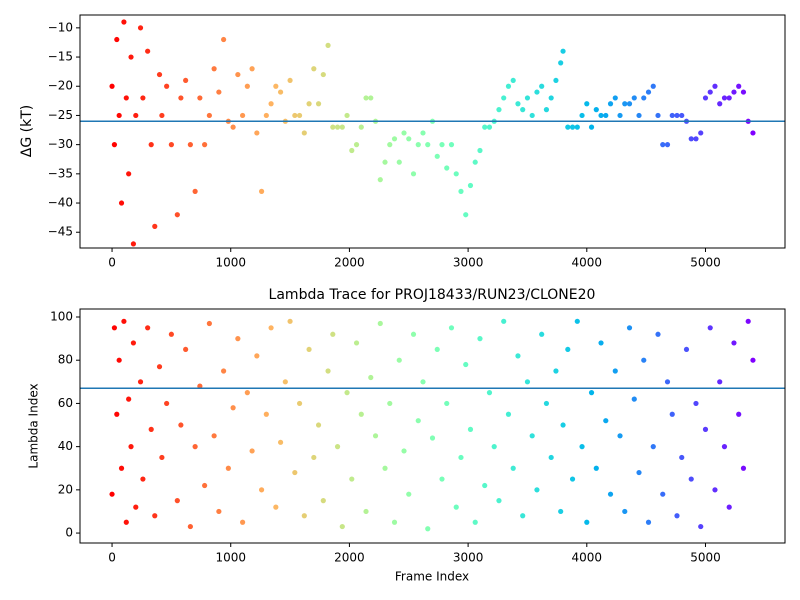  What do you see at coordinates (468, 558) in the screenshot?
I see `x-tick-label: 3000` at bounding box center [468, 558].